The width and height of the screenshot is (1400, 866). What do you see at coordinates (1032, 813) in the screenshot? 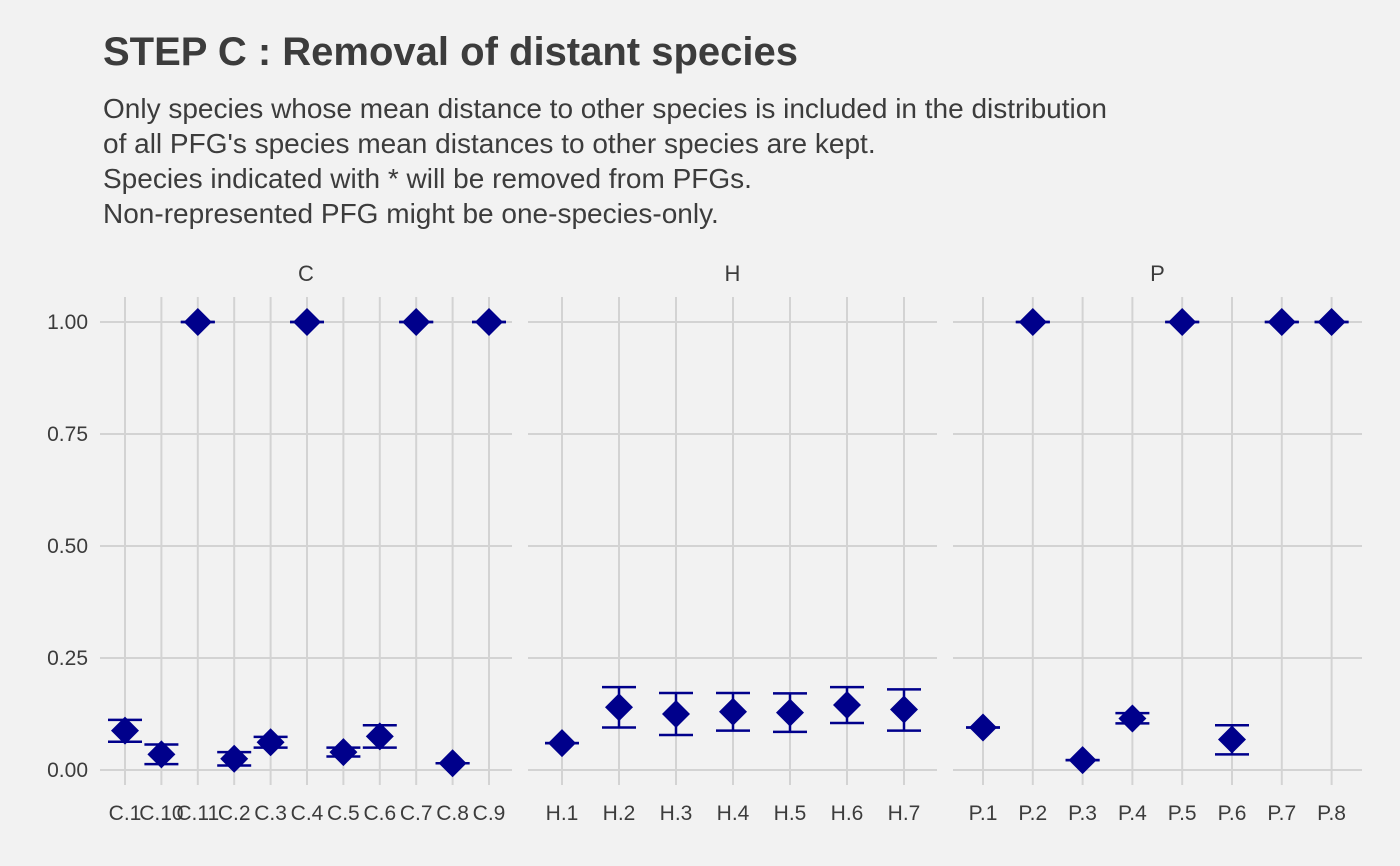
I see `x-tick-label: P.2` at bounding box center [1032, 813].